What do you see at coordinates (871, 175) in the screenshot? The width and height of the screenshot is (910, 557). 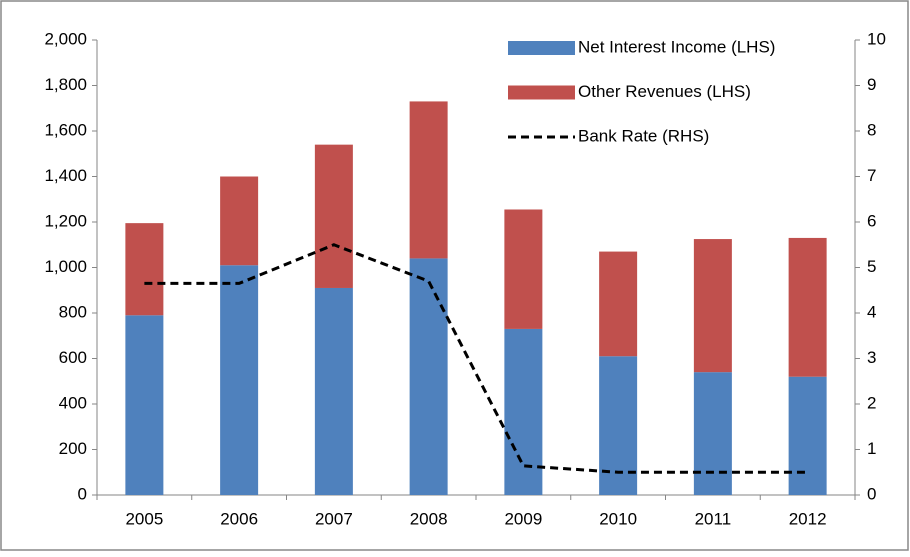 I see `y2-tick-label: 7` at bounding box center [871, 175].